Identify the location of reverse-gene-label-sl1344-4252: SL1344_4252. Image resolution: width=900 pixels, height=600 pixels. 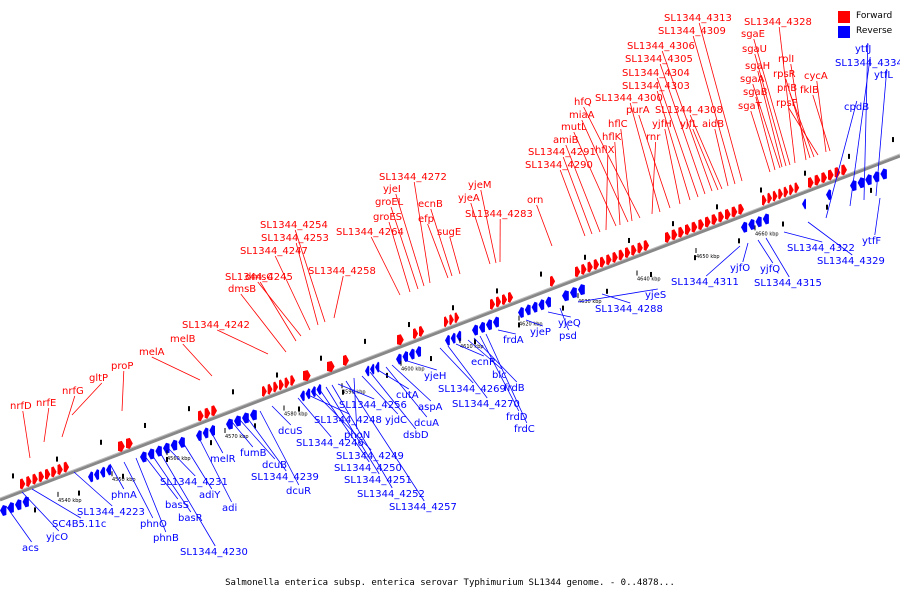
(391, 494).